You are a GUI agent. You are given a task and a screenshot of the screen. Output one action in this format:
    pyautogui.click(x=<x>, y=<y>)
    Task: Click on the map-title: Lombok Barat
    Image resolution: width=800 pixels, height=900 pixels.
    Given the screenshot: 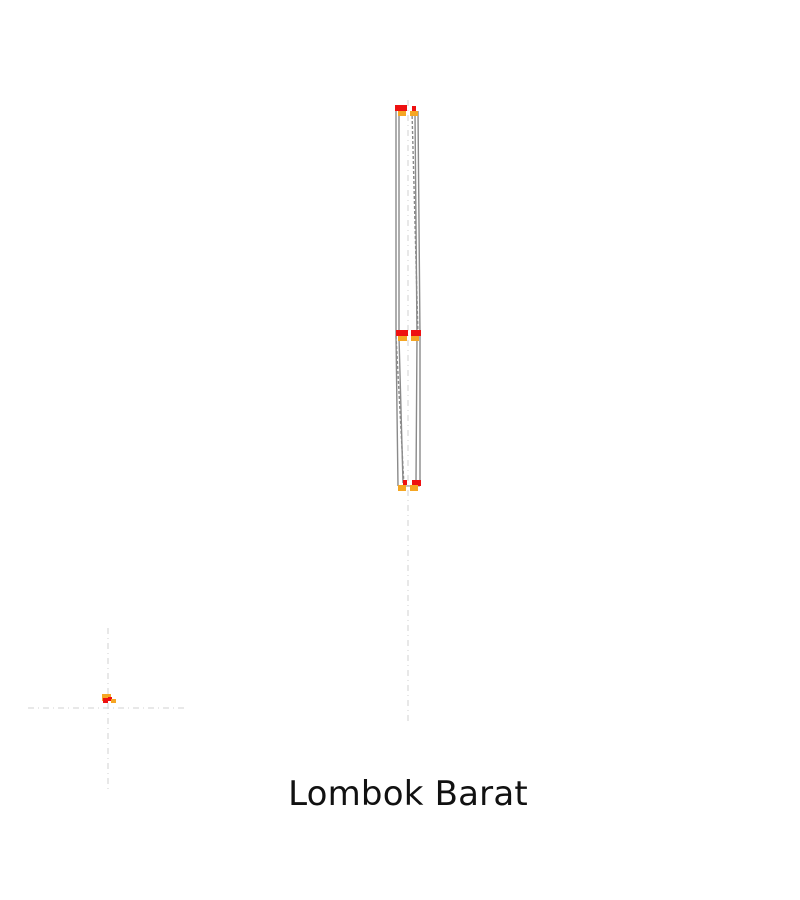 What is the action you would take?
    pyautogui.click(x=408, y=794)
    